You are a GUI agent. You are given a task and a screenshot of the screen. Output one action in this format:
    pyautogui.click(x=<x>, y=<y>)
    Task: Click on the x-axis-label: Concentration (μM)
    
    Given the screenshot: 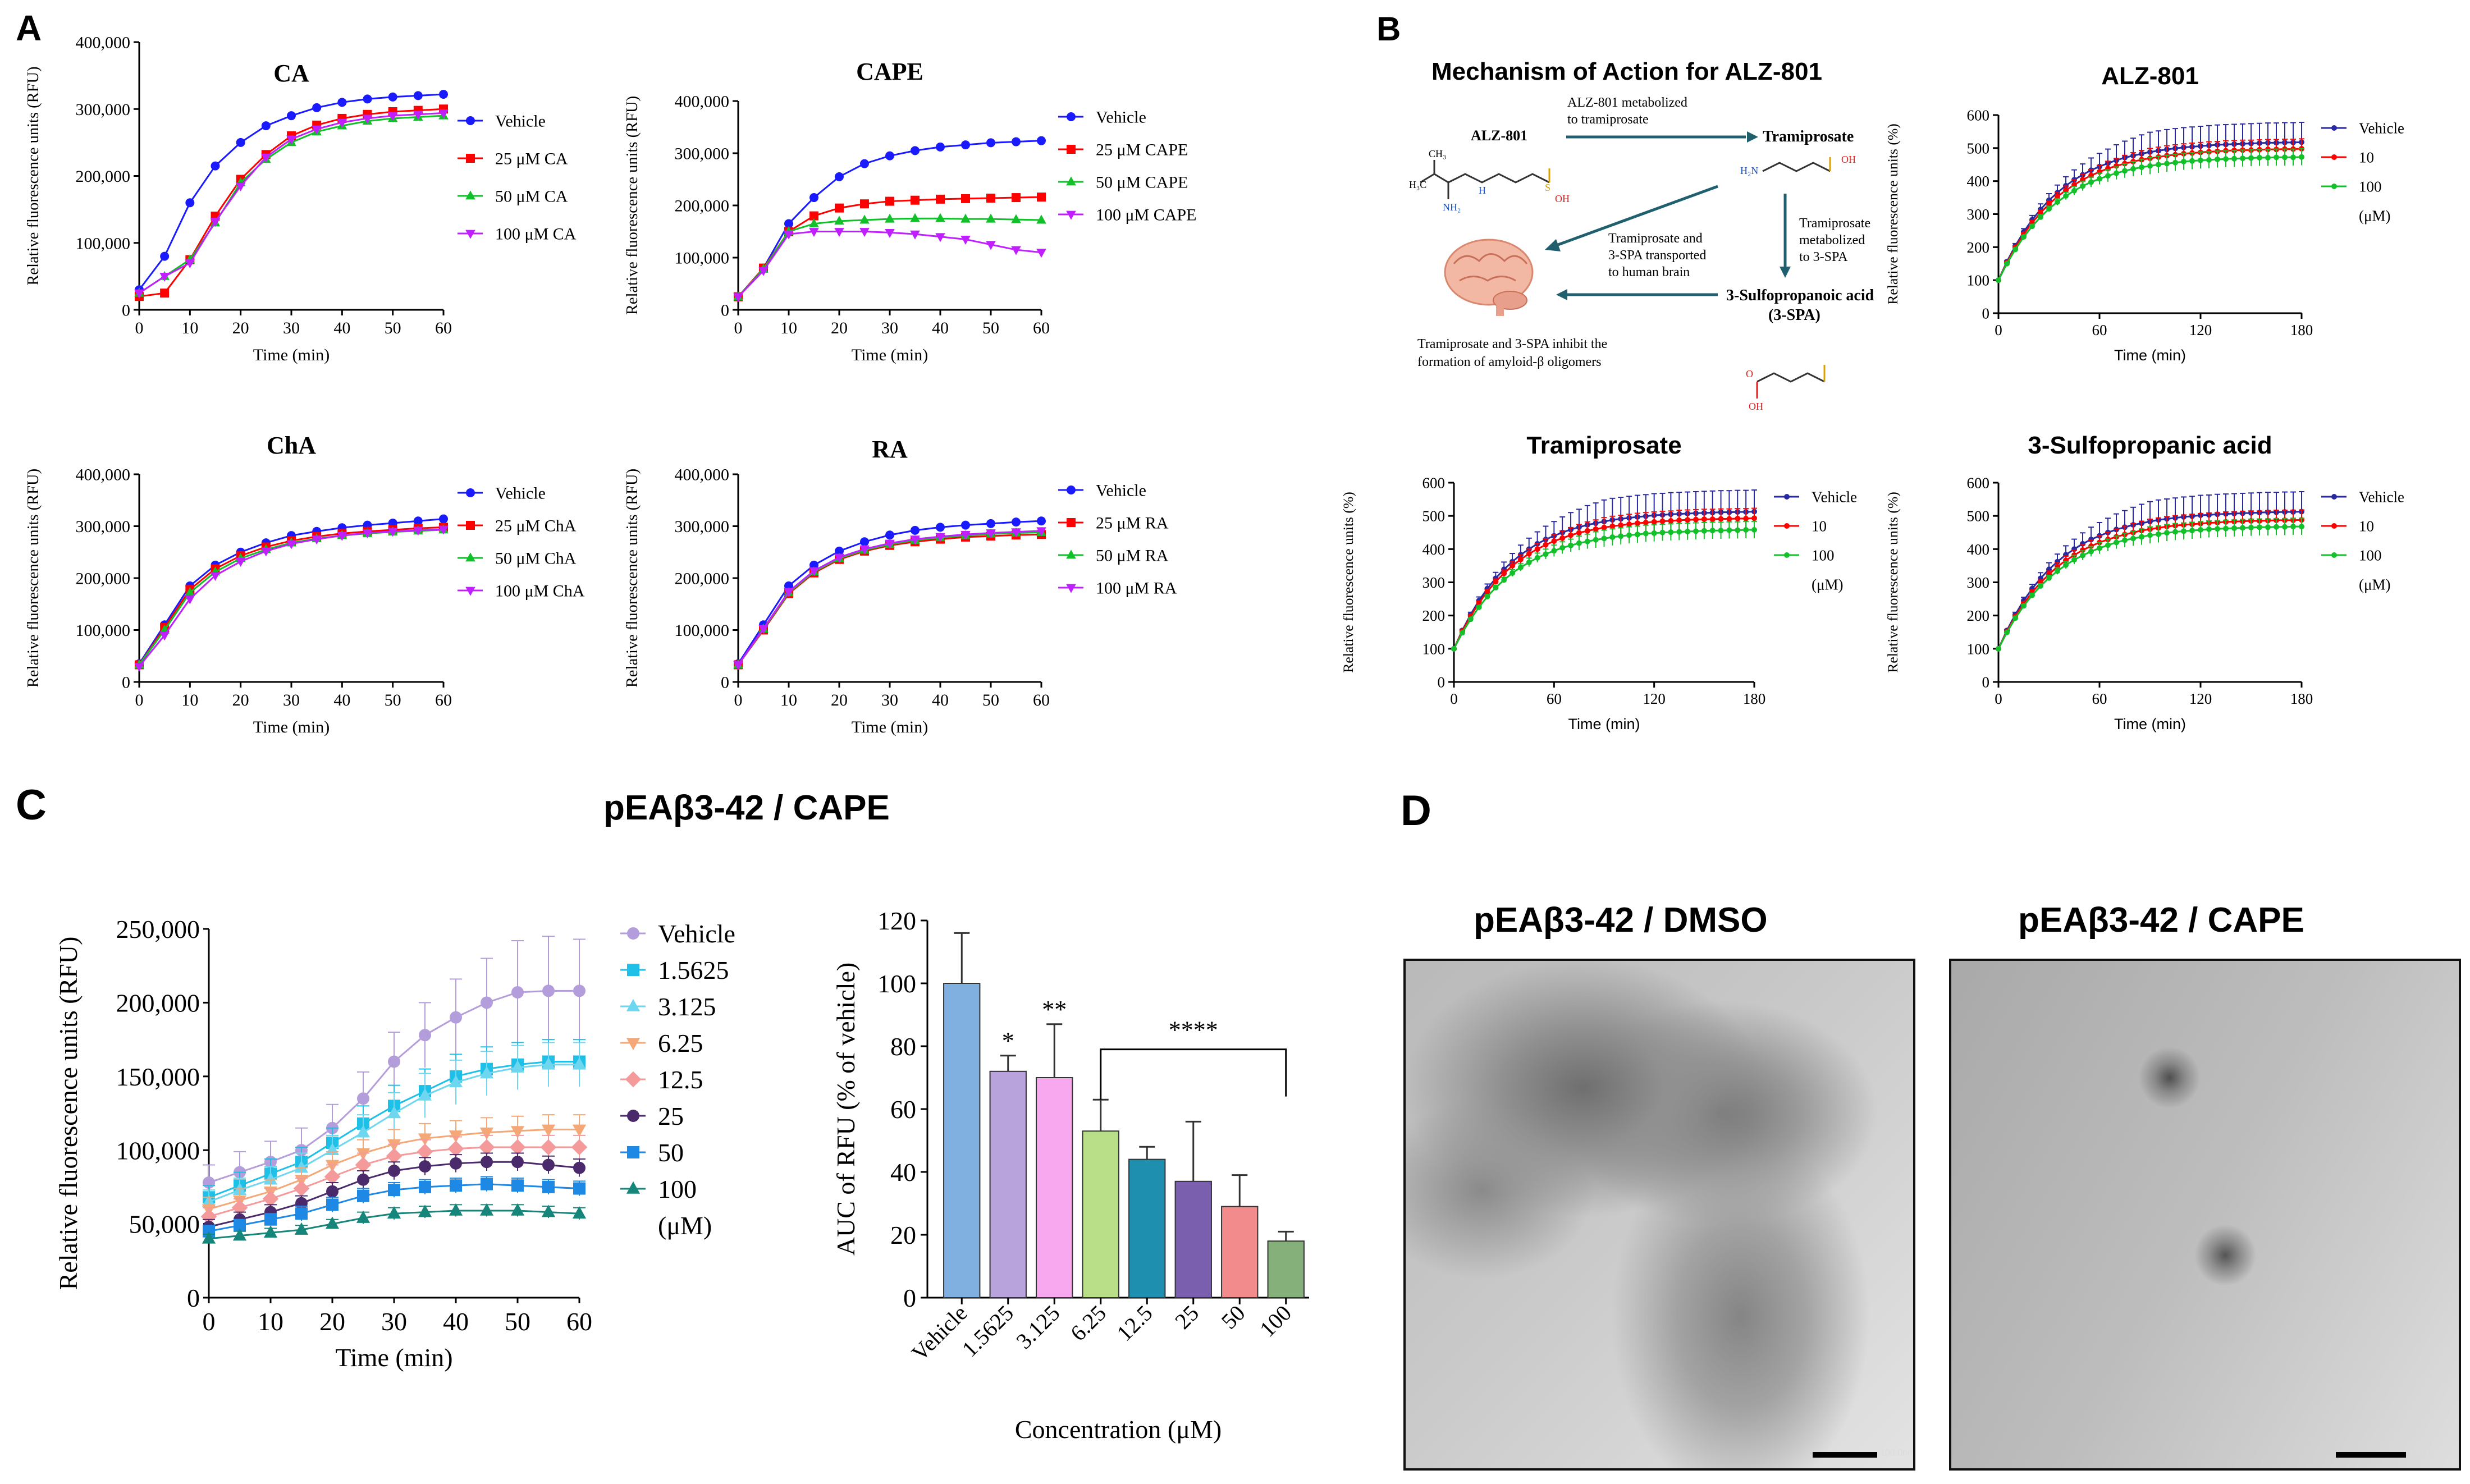 What is the action you would take?
    pyautogui.click(x=1118, y=1430)
    